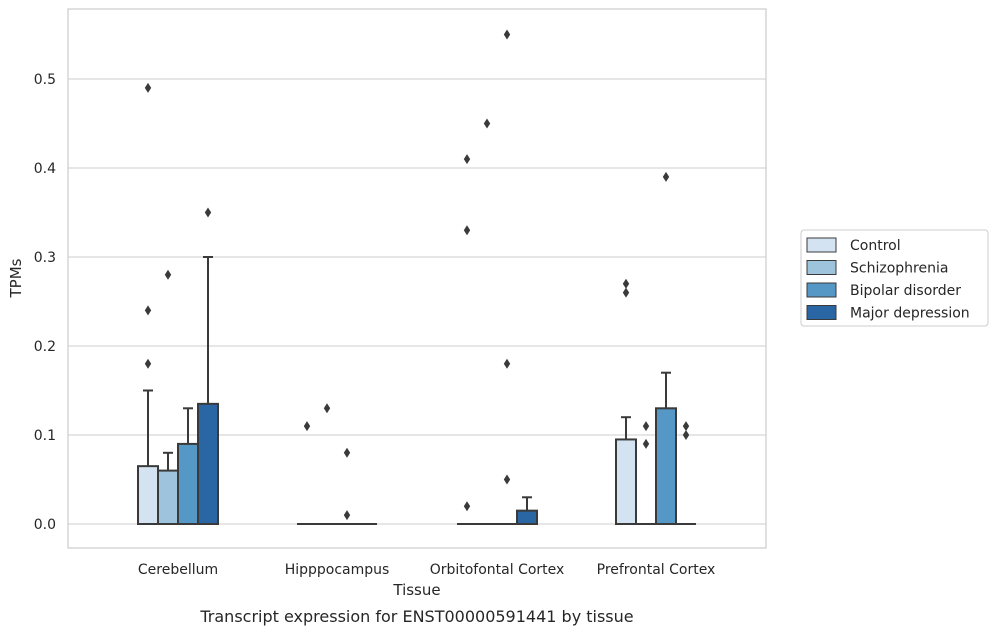 This screenshot has width=997, height=634. I want to click on y-tick-label: 0.5, so click(45, 80).